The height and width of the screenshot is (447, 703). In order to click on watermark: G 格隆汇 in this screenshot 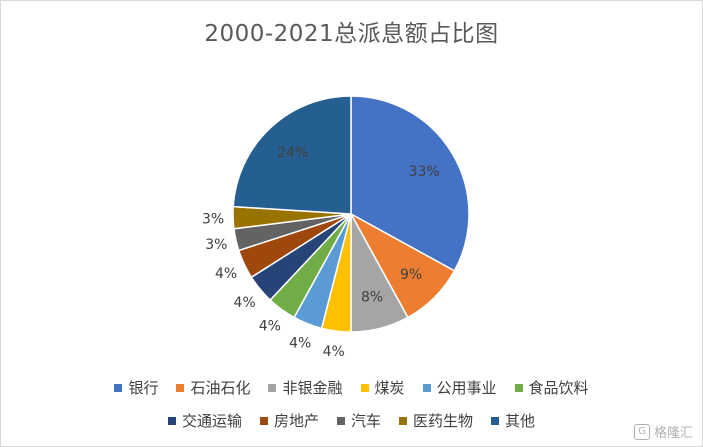, I will do `click(663, 431)`.